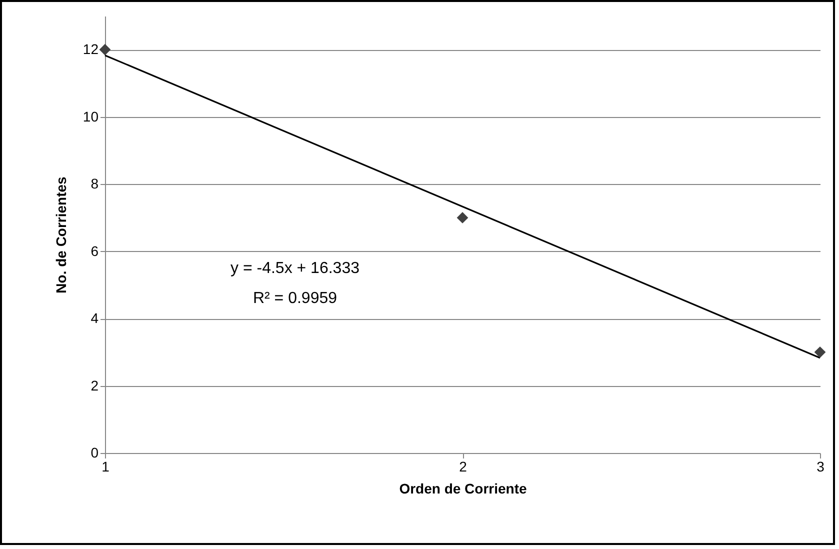 Image resolution: width=839 pixels, height=549 pixels. Describe the element at coordinates (94, 318) in the screenshot. I see `y-tick-label: 4` at that location.